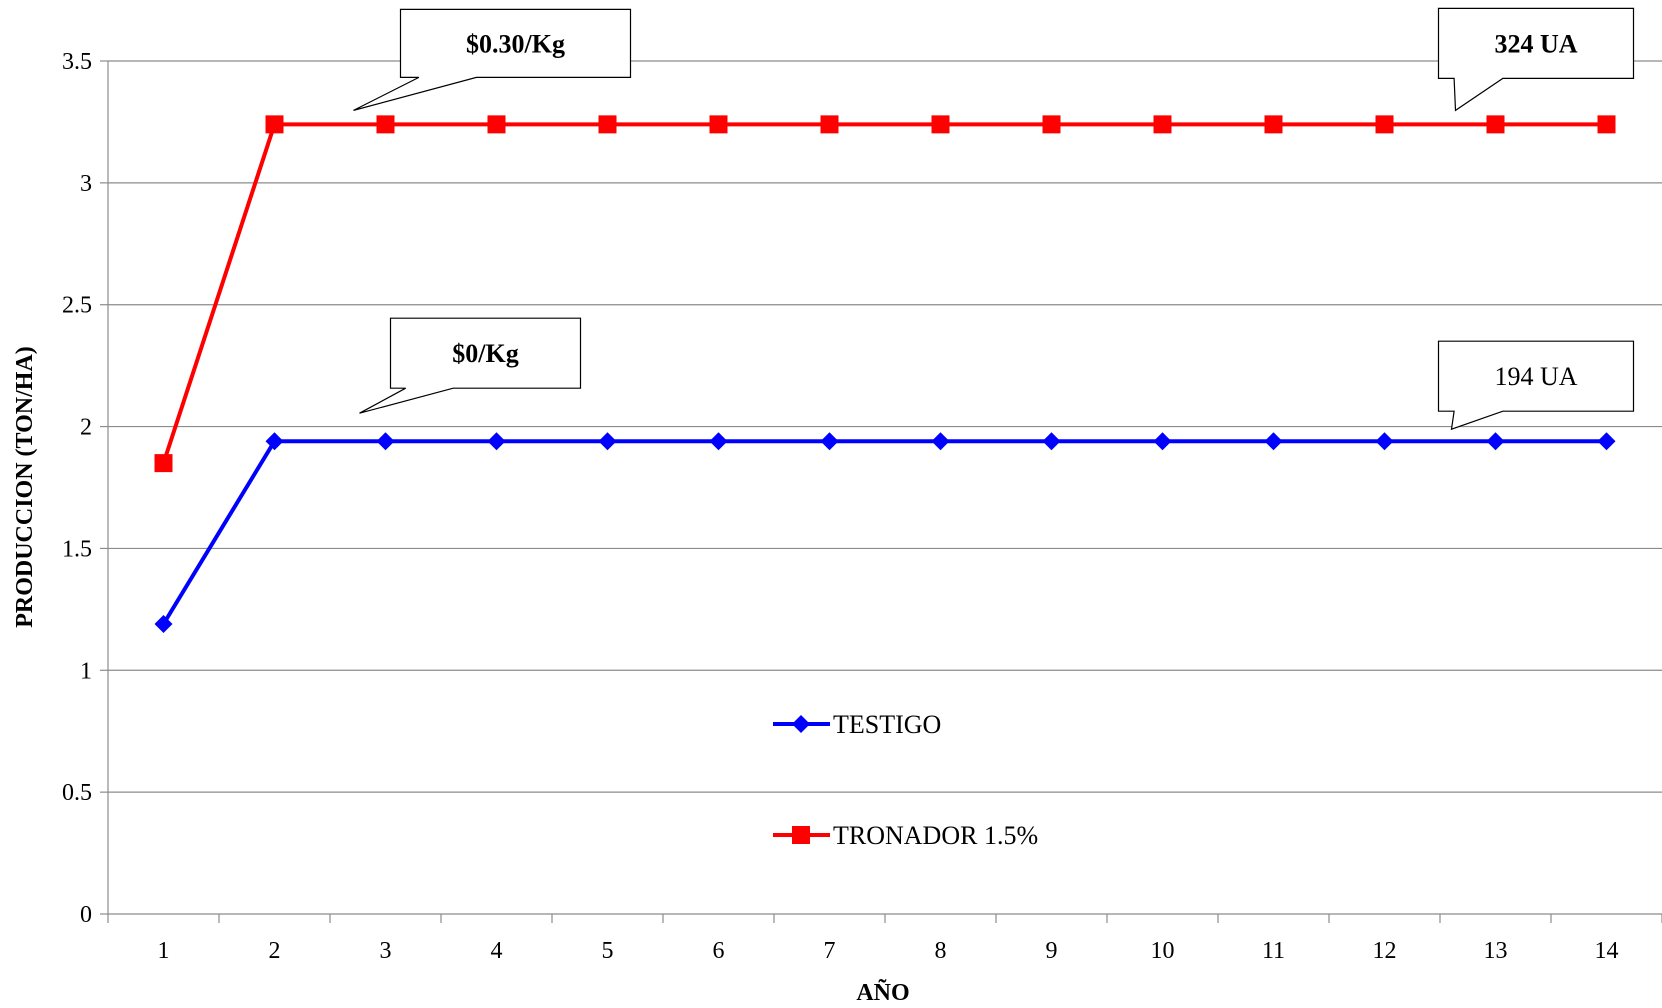 This screenshot has height=1008, width=1662. Describe the element at coordinates (608, 951) in the screenshot. I see `x-tick-label: 5` at that location.